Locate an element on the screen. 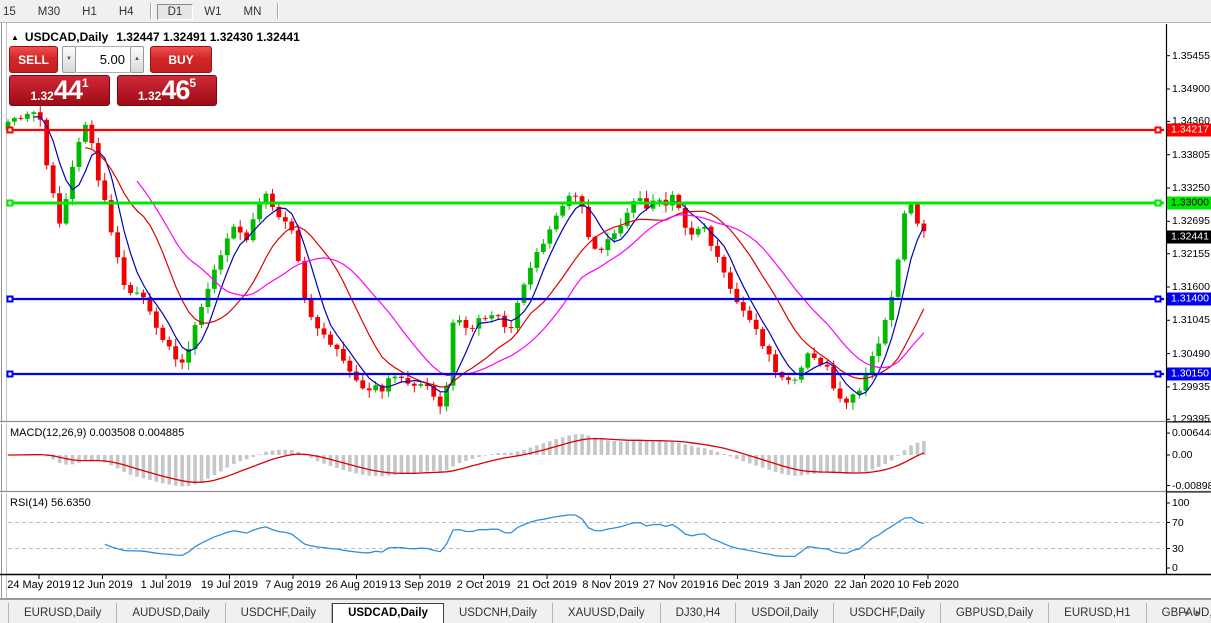  arrow-down-icon: ▼ is located at coordinates (69, 59).